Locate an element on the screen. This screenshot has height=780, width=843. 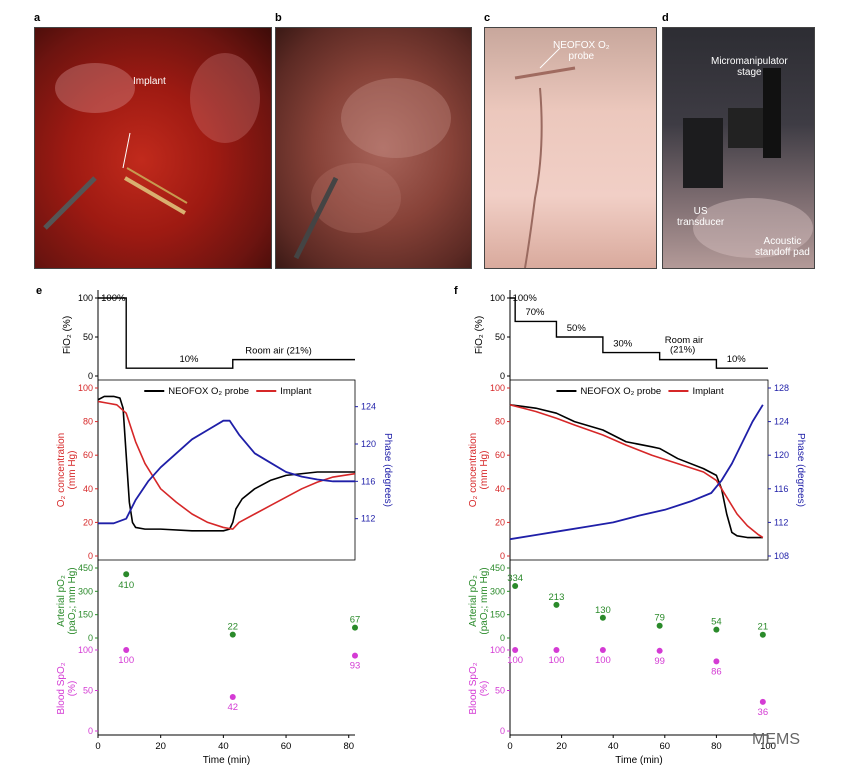
probe-series-line is located at coordinates (636, 471).